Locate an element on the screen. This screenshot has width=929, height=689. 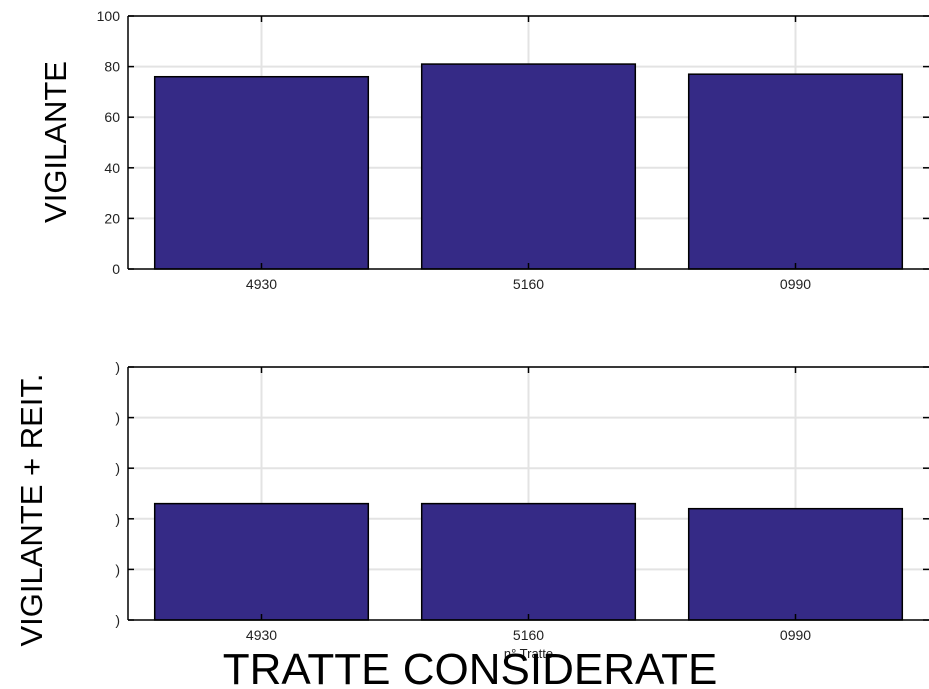
figure-x-axis-label: TRATTE CONSIDERATE is located at coordinates (470, 667).